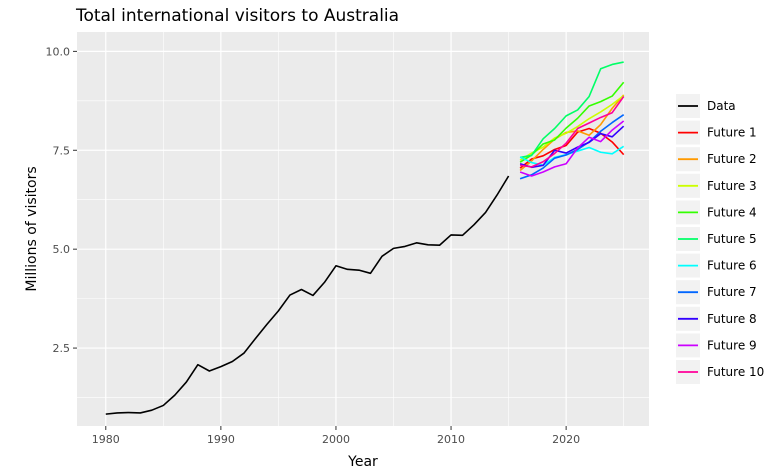 The height and width of the screenshot is (473, 775). Describe the element at coordinates (362, 462) in the screenshot. I see `x-axis-title: Year` at that location.